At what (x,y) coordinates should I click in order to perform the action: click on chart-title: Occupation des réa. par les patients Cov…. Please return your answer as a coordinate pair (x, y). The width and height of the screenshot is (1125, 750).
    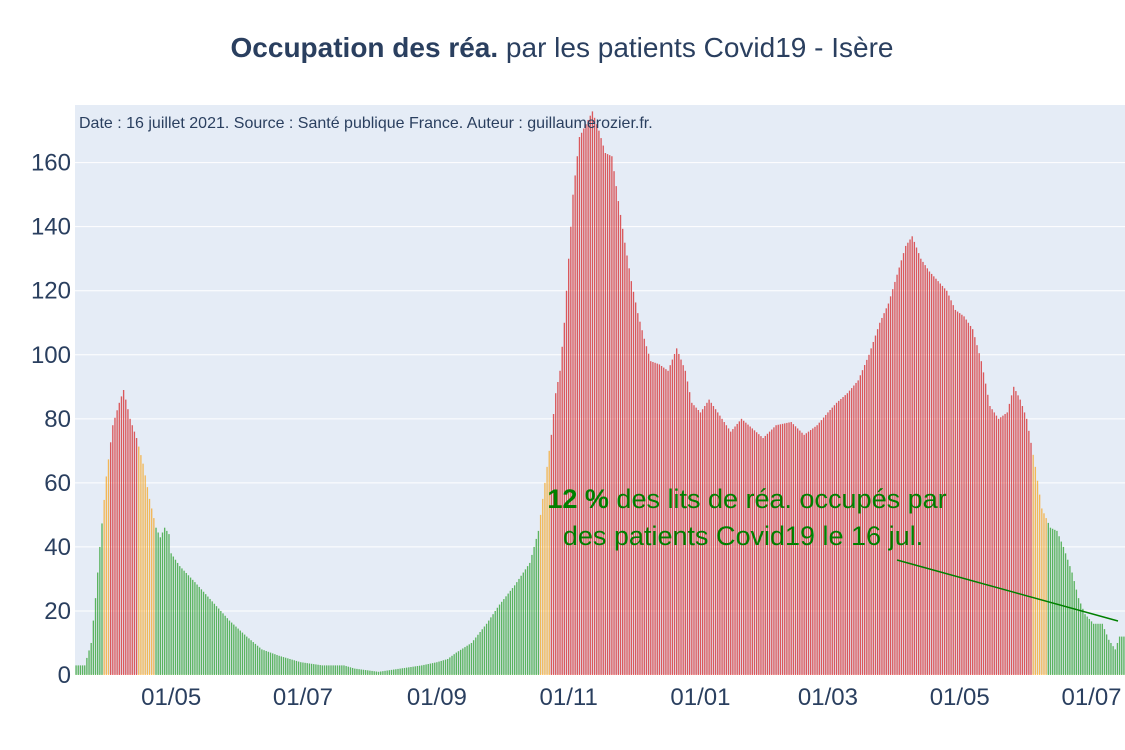
    Looking at the image, I should click on (562, 47).